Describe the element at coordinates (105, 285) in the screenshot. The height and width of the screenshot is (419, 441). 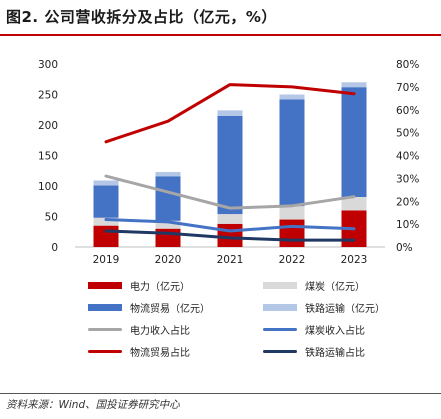
I see `legend-swatch-power` at that location.